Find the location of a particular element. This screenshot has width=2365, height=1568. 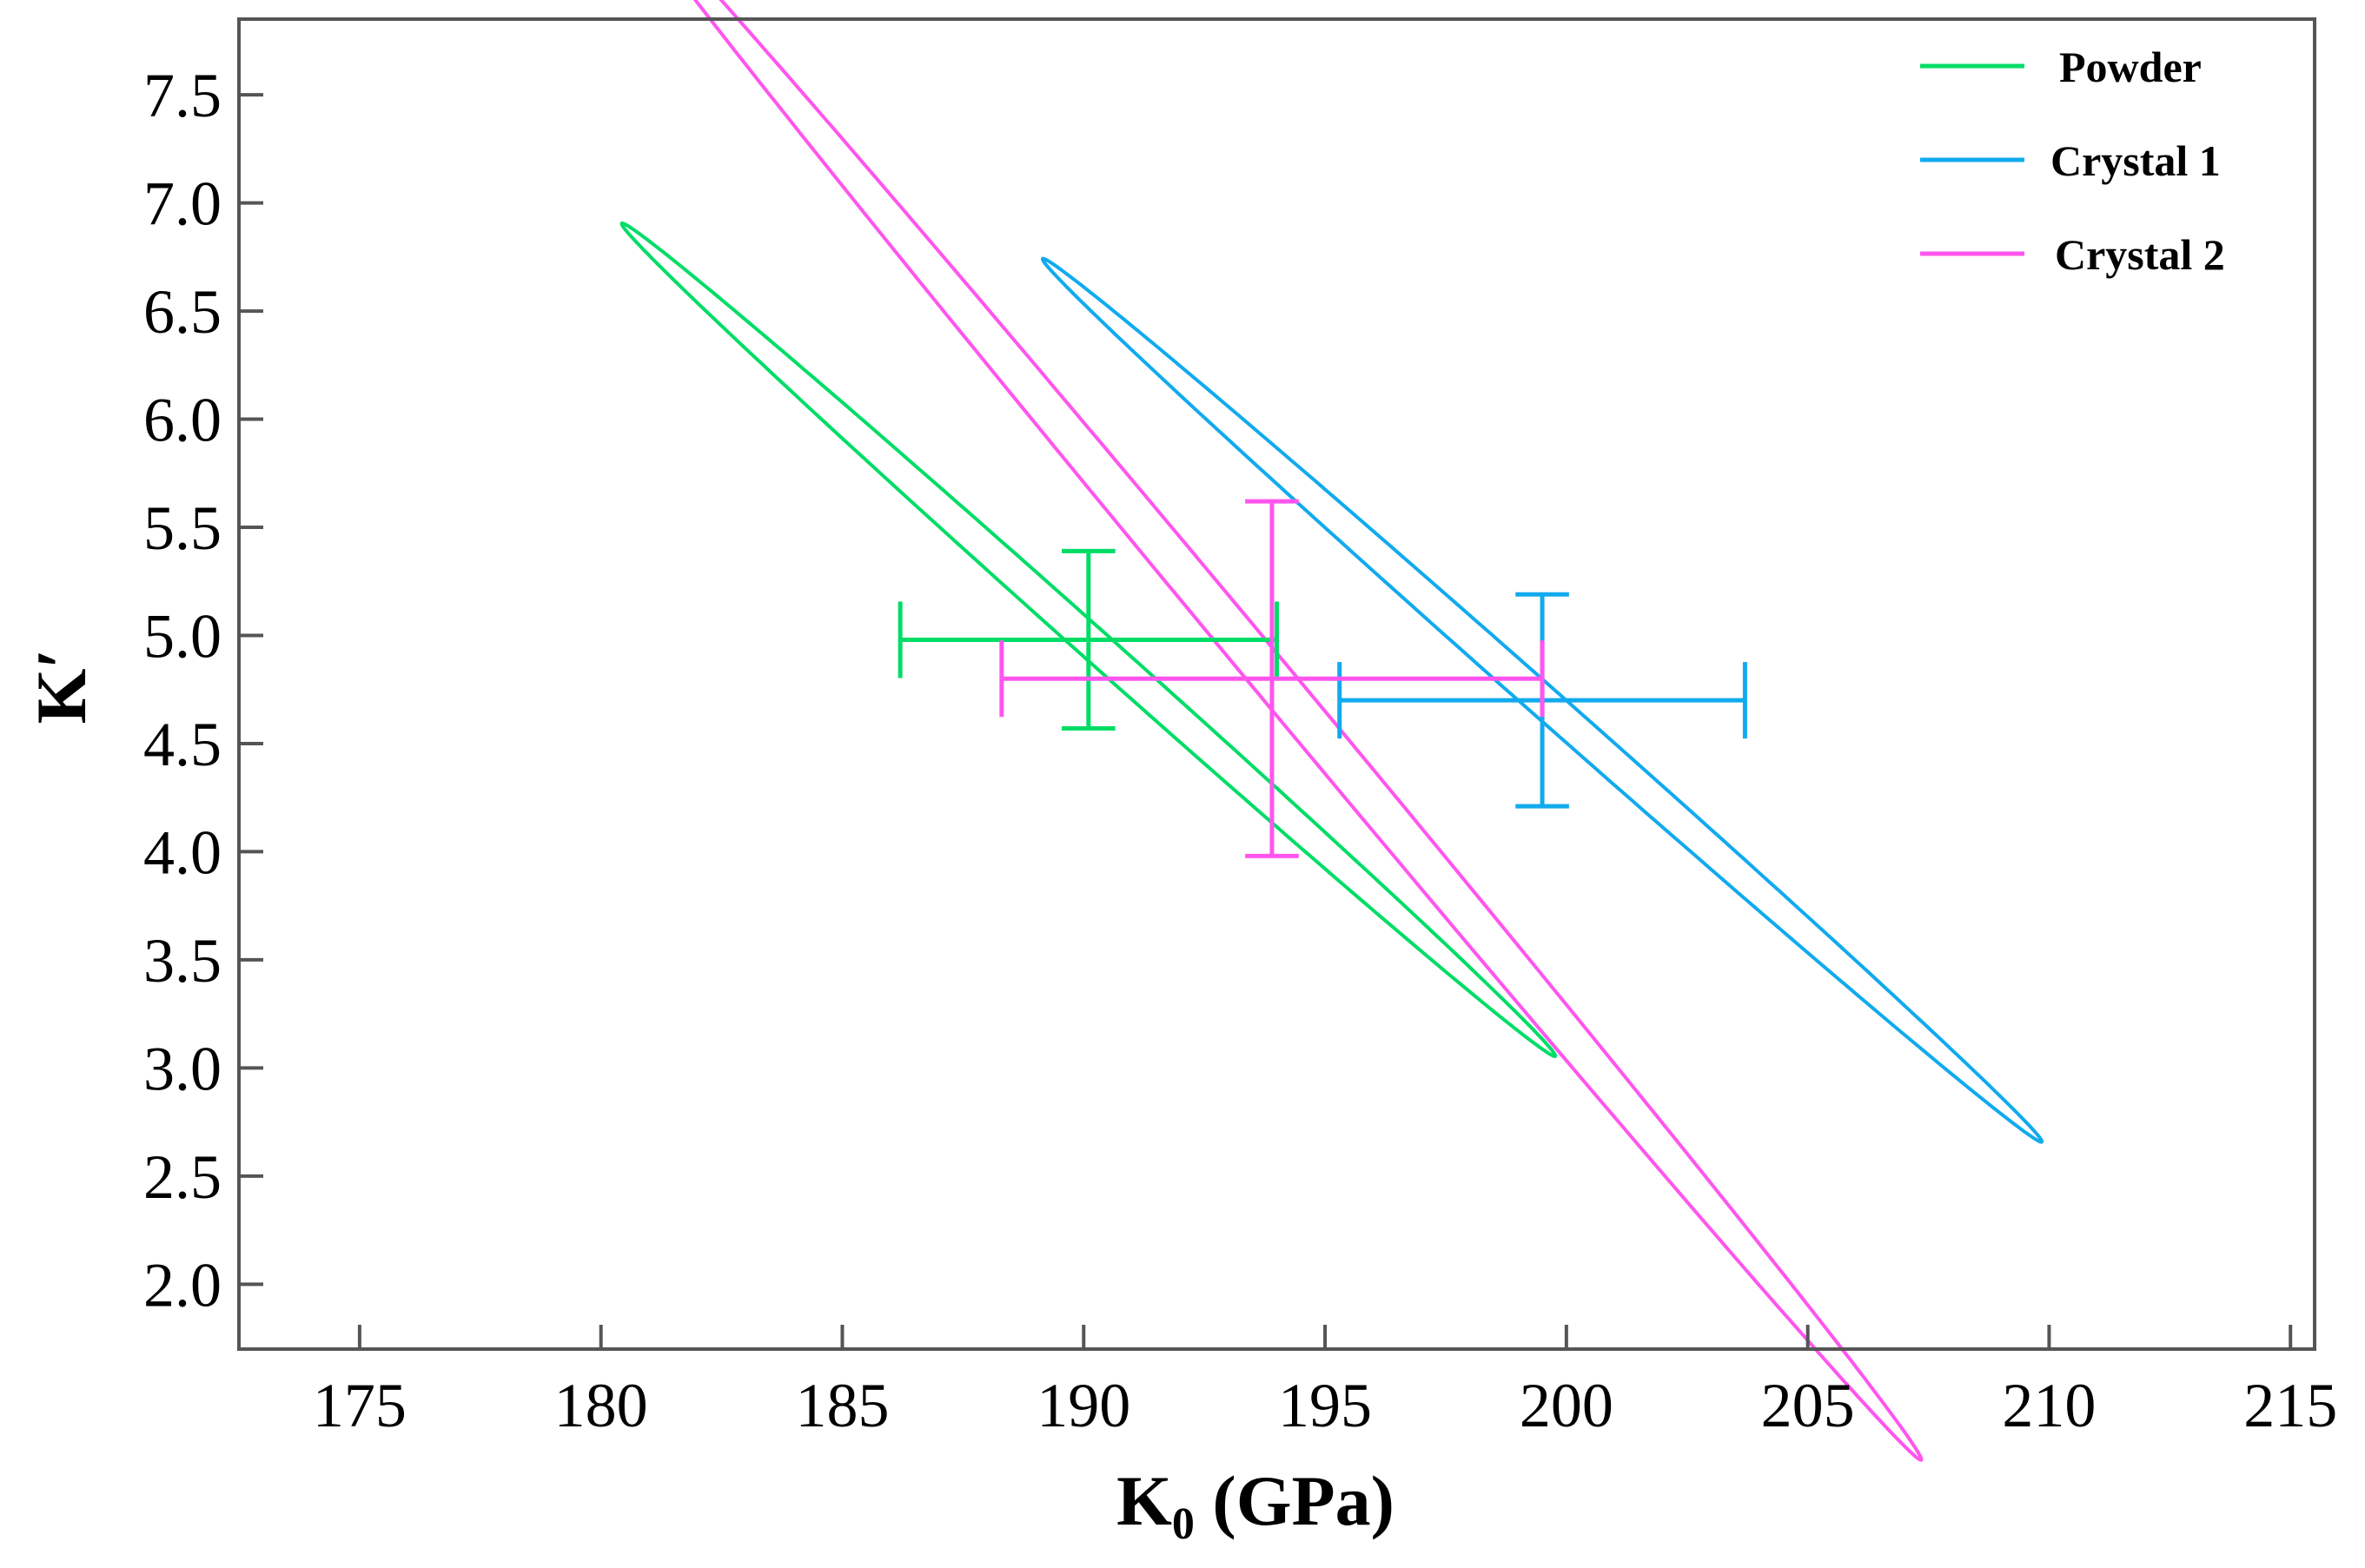

legend-item-powder: Powder is located at coordinates (2061, 67).